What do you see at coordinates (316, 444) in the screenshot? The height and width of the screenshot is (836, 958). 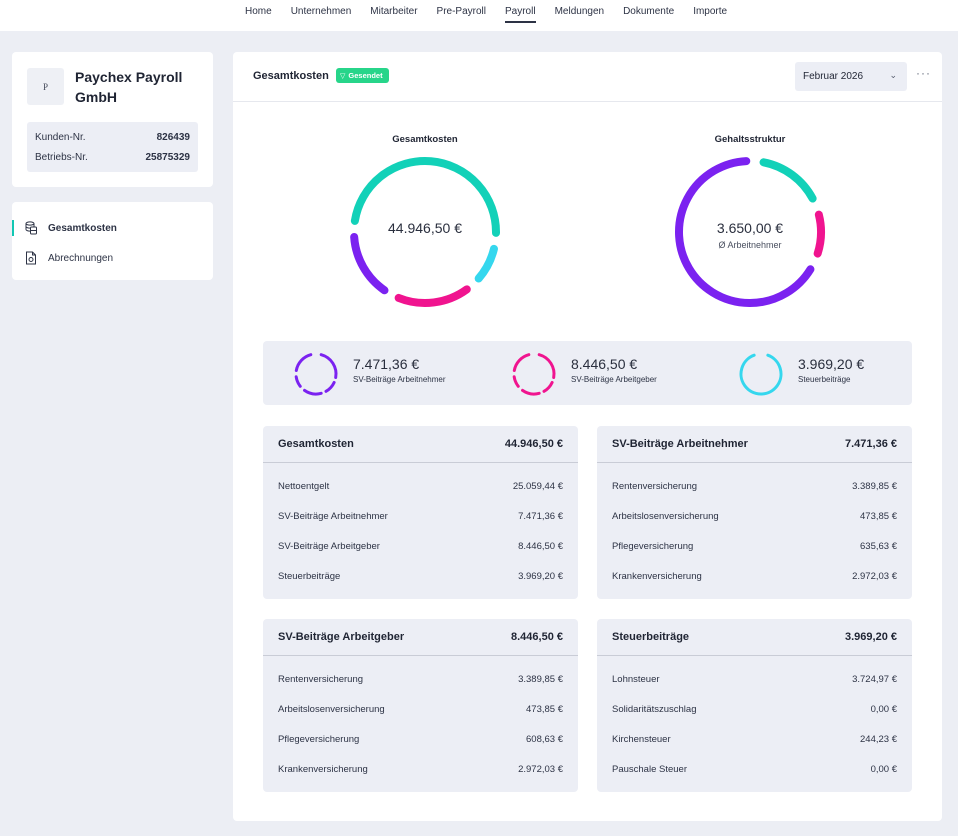 I see `table-title: Gesamtkosten` at bounding box center [316, 444].